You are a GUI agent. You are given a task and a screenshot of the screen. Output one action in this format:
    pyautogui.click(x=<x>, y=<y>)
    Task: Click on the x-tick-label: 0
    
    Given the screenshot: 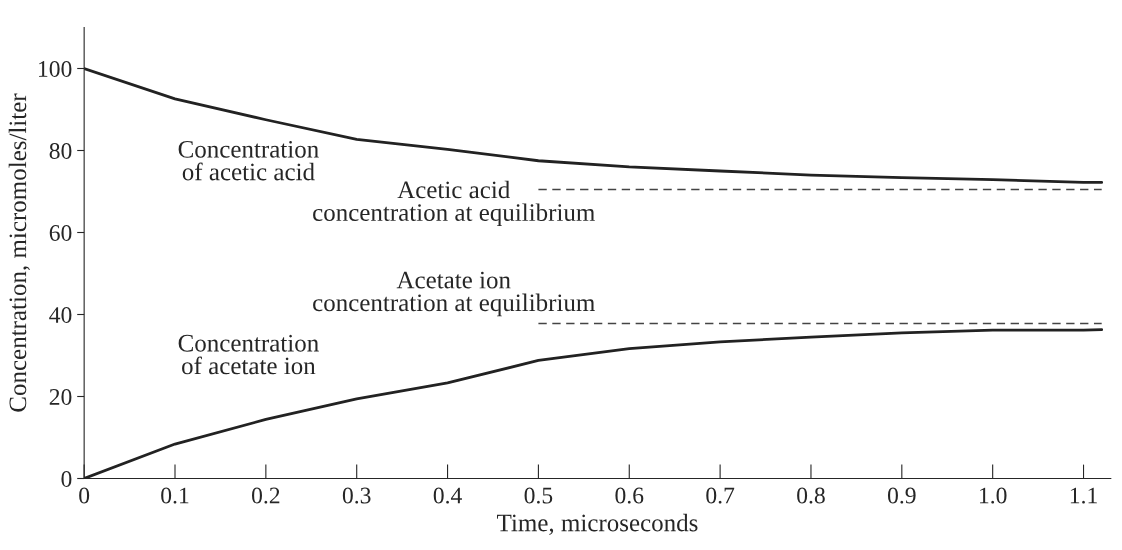 What is the action you would take?
    pyautogui.click(x=84, y=495)
    